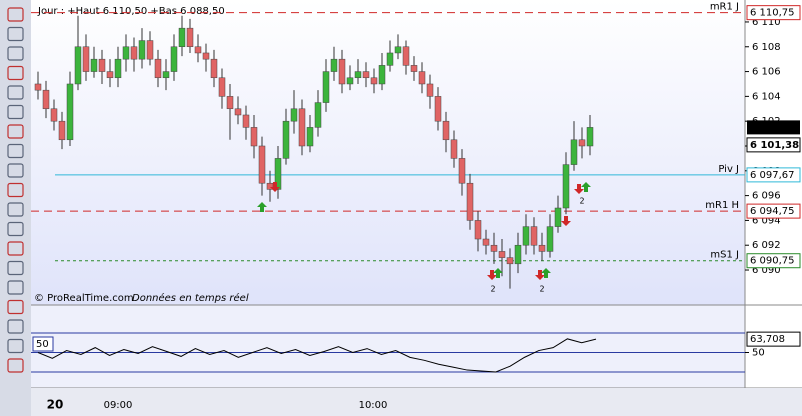 Image resolution: width=802 pixels, height=416 pixels. I want to click on y-tick-label: 6 090, so click(766, 270).